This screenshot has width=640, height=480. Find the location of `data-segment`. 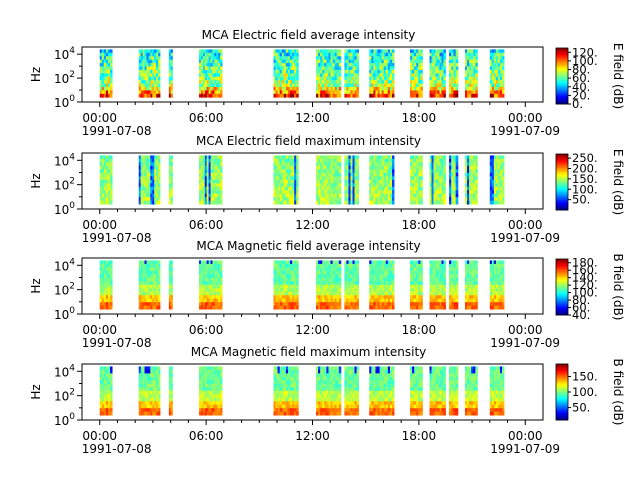

data-segment is located at coordinates (351, 180).